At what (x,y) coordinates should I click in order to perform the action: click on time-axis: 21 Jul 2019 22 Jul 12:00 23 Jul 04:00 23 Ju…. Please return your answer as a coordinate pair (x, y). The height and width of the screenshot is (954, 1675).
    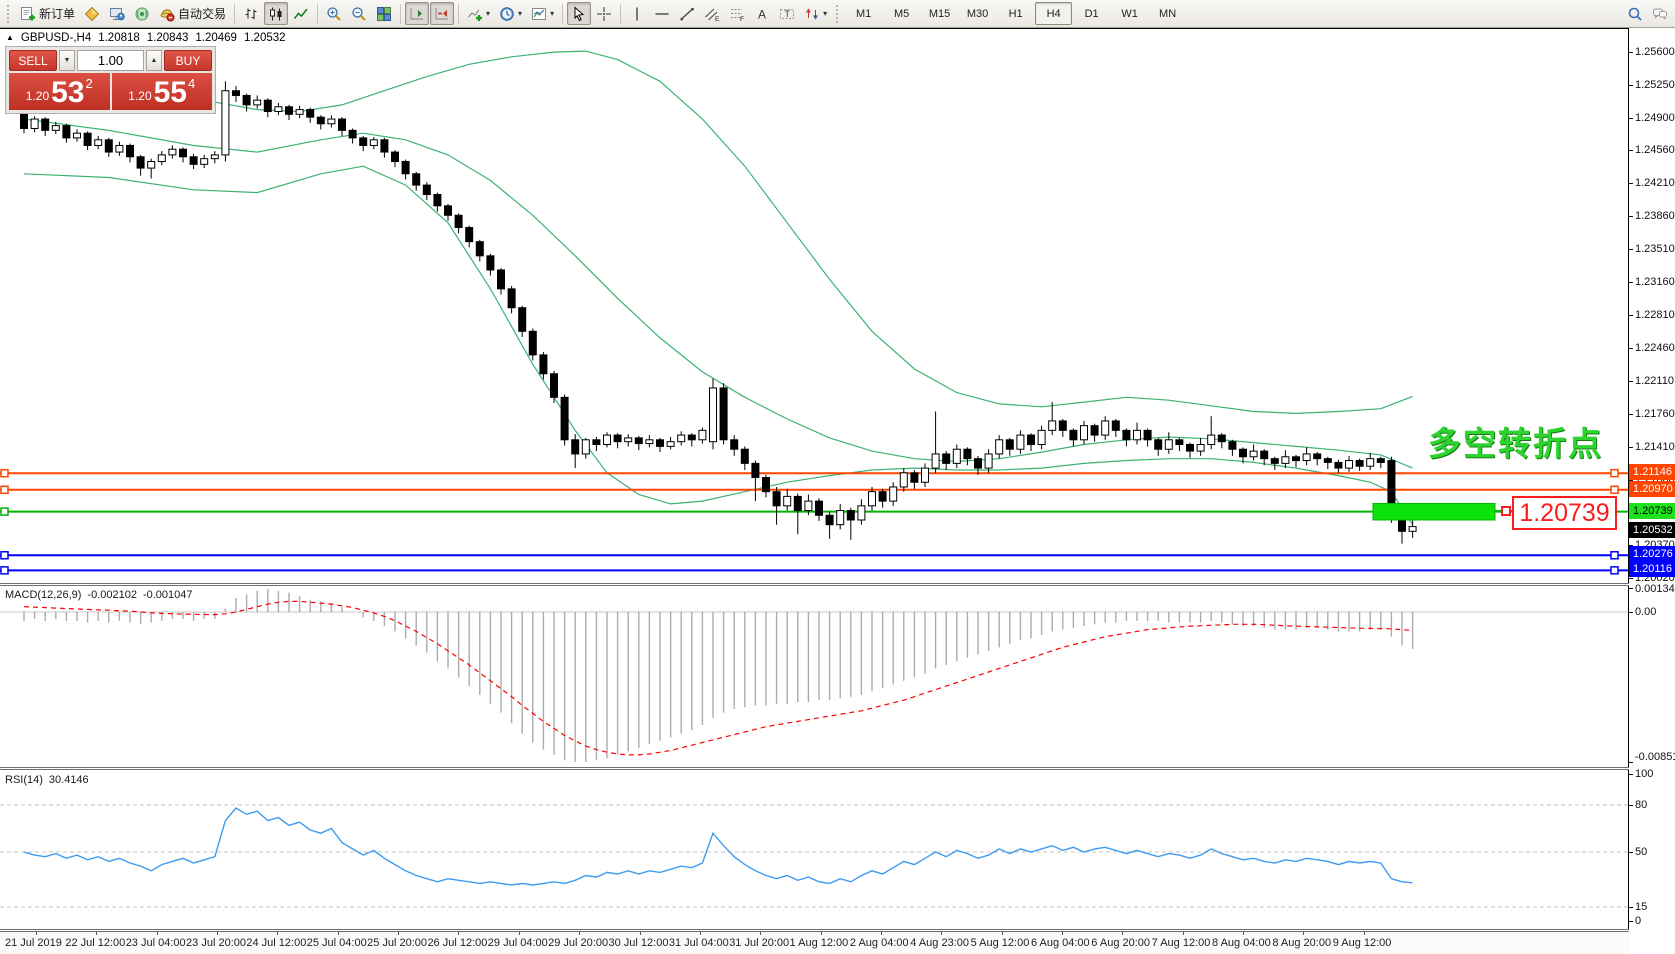
    Looking at the image, I should click on (814, 943).